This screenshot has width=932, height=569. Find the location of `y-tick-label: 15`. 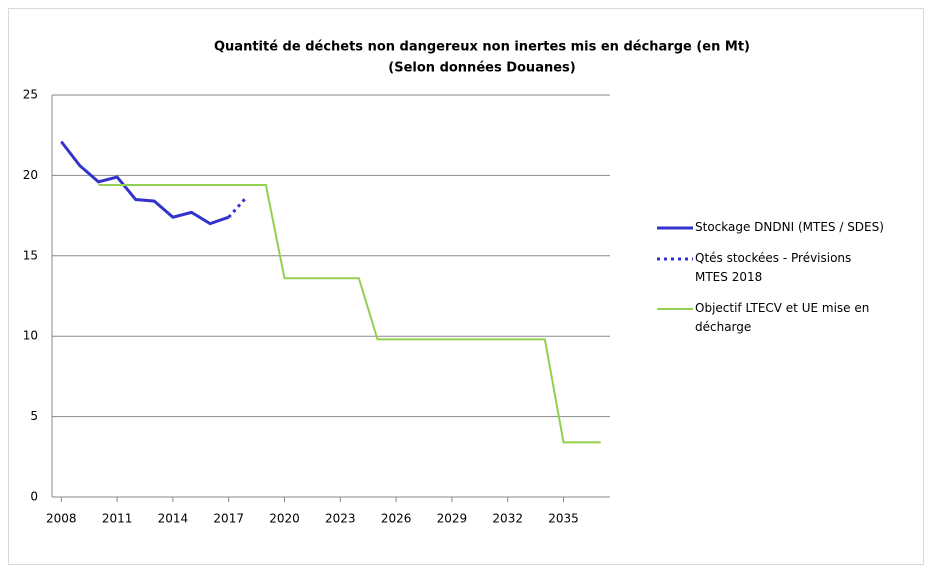

y-tick-label: 15 is located at coordinates (30, 255).